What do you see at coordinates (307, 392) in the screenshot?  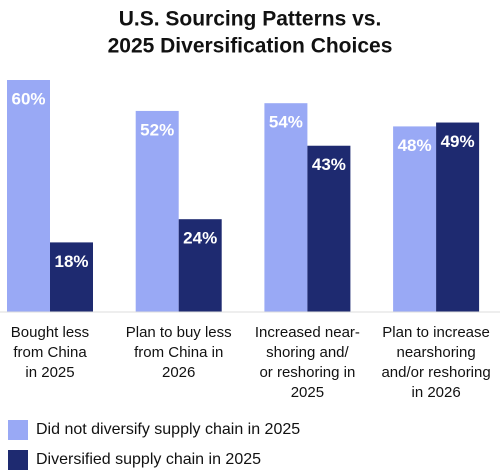 I see `x-tick-label: 2025` at bounding box center [307, 392].